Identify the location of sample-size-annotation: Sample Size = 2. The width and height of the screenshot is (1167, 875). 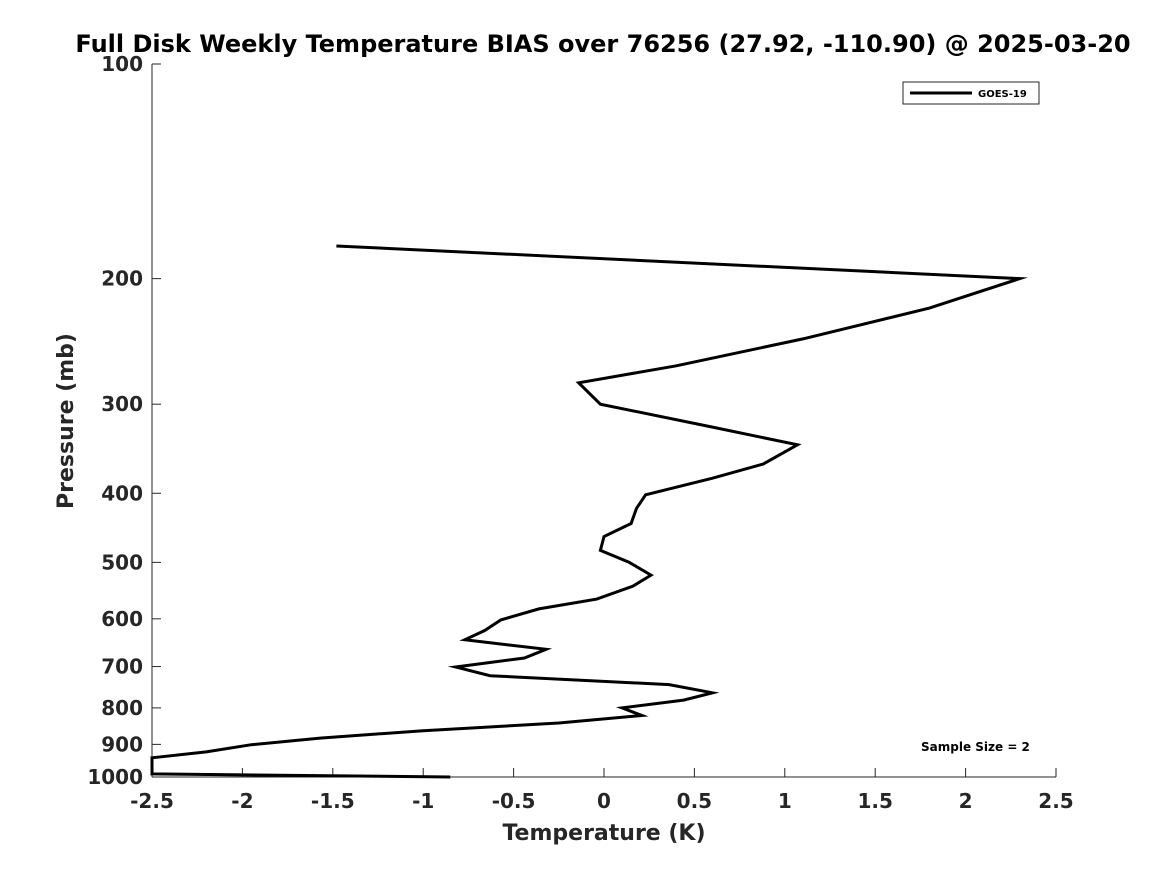
(975, 747).